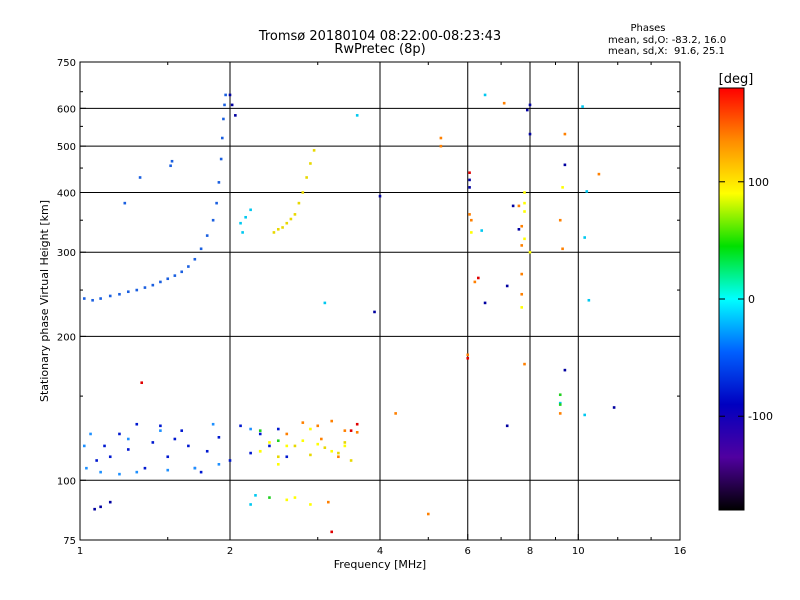  What do you see at coordinates (66, 481) in the screenshot?
I see `y-tick-label: 100` at bounding box center [66, 481].